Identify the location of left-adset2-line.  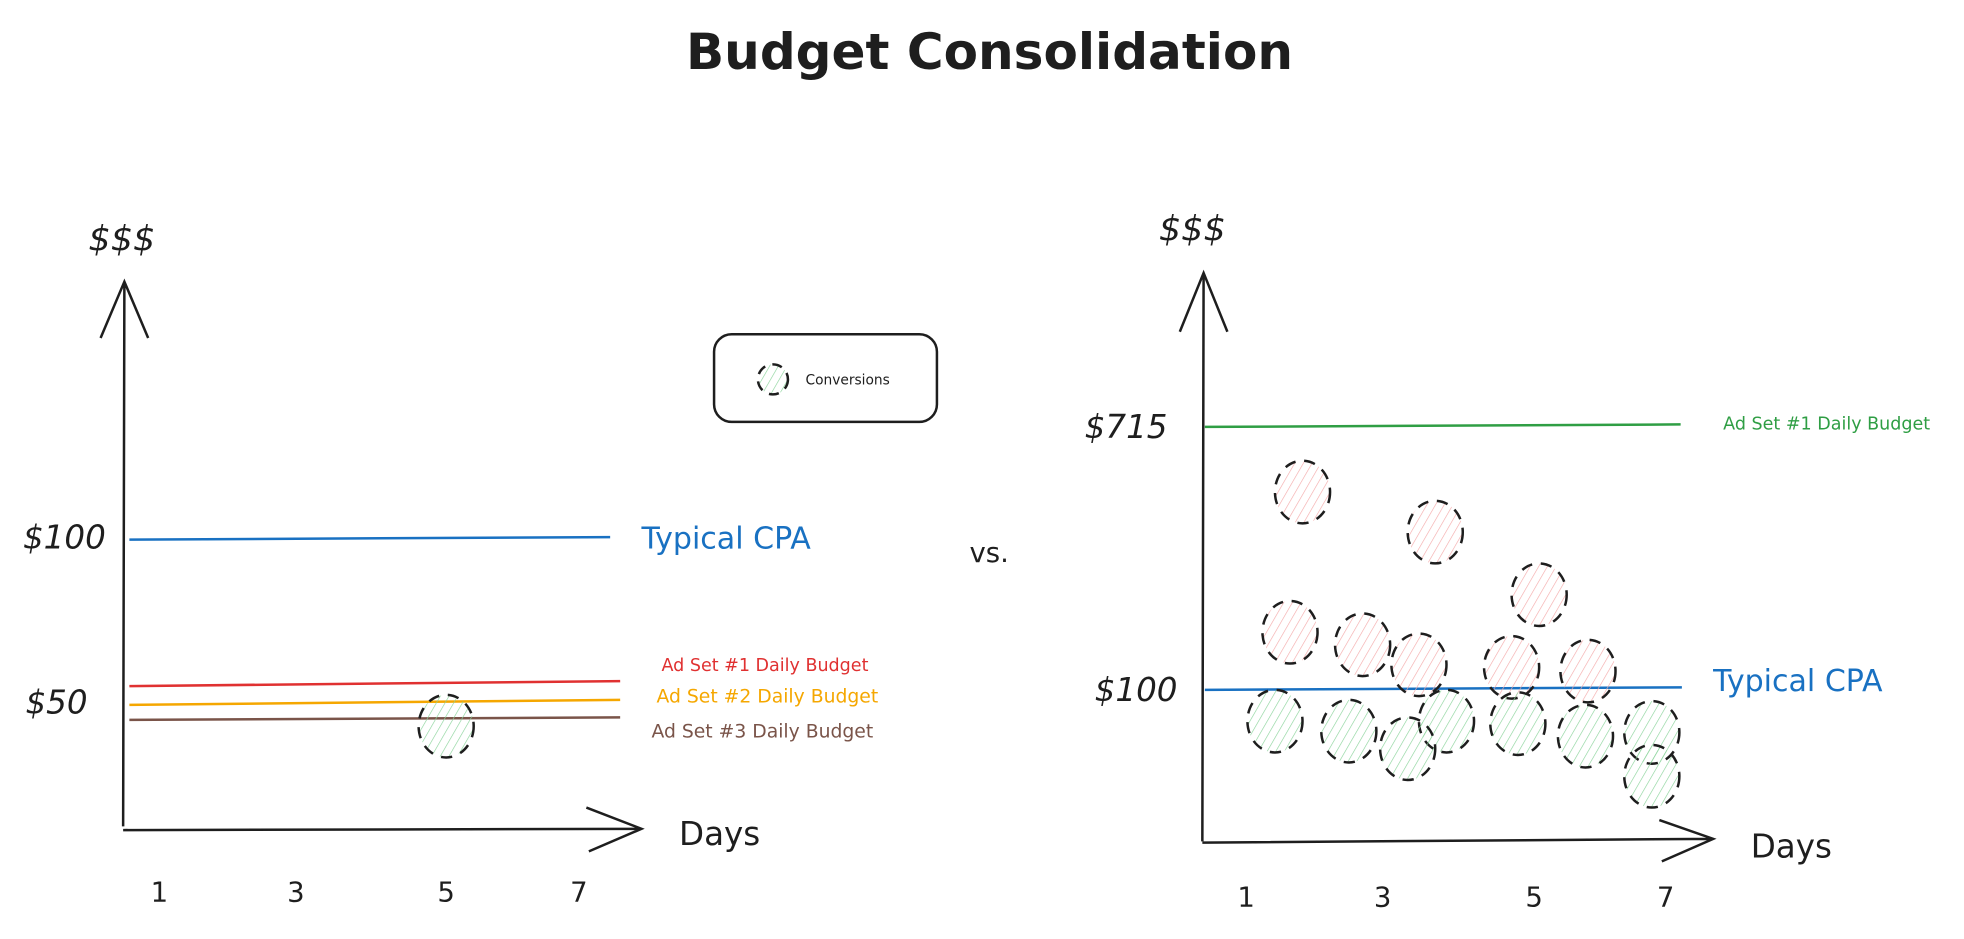
(375, 702).